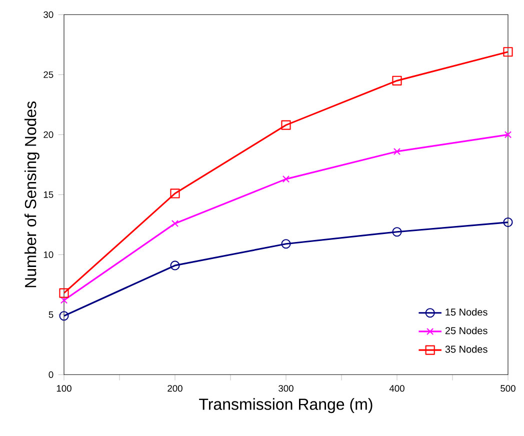 Image resolution: width=524 pixels, height=436 pixels. I want to click on y-tick-label: 30, so click(49, 14).